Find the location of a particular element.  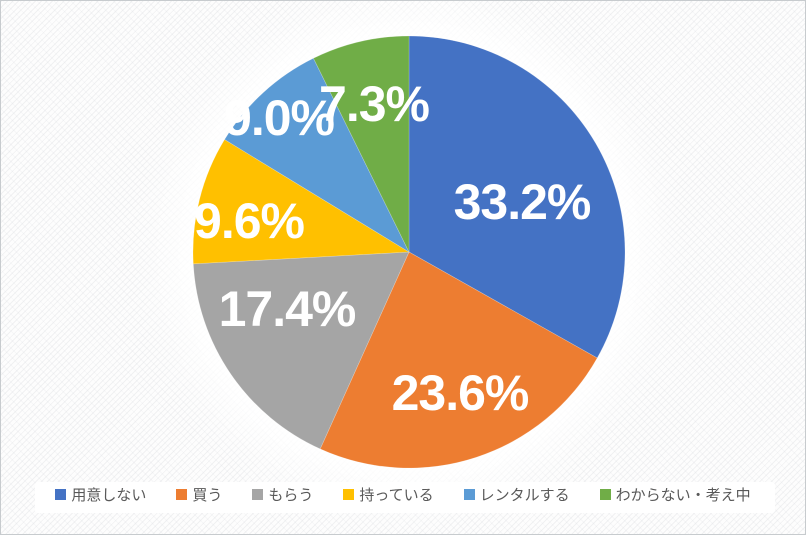

legend-band is located at coordinates (405, 497).